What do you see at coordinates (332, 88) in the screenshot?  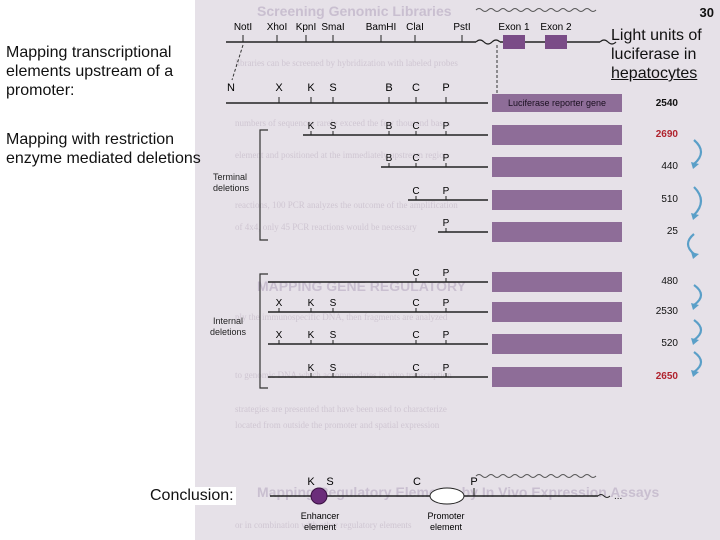 I see `map-letter-s: S` at bounding box center [332, 88].